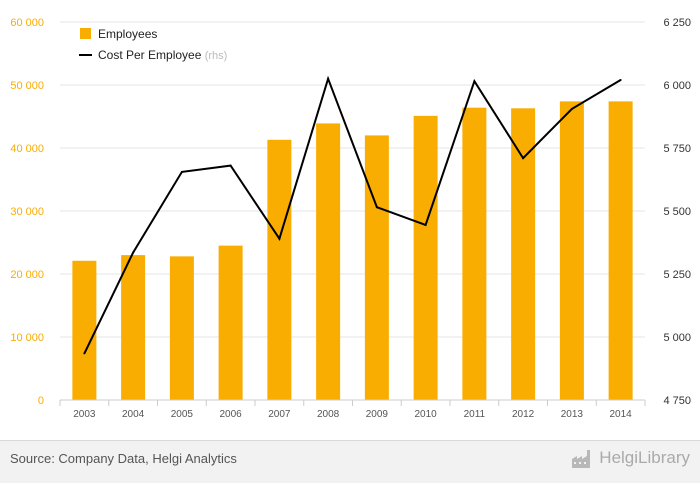 This screenshot has width=700, height=483. I want to click on left-tick-label: 40 000, so click(27, 149).